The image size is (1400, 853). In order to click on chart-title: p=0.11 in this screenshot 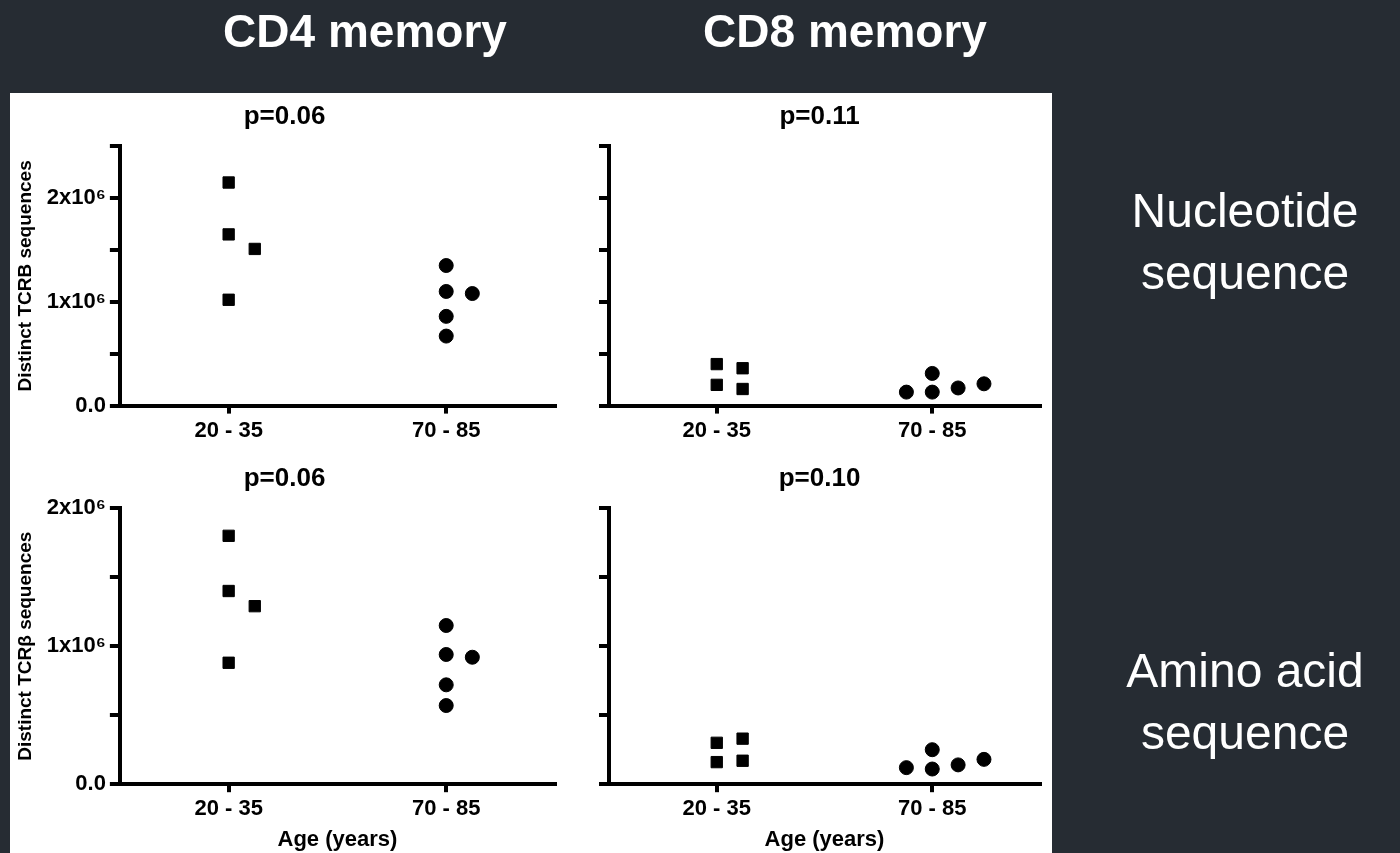, I will do `click(819, 114)`.